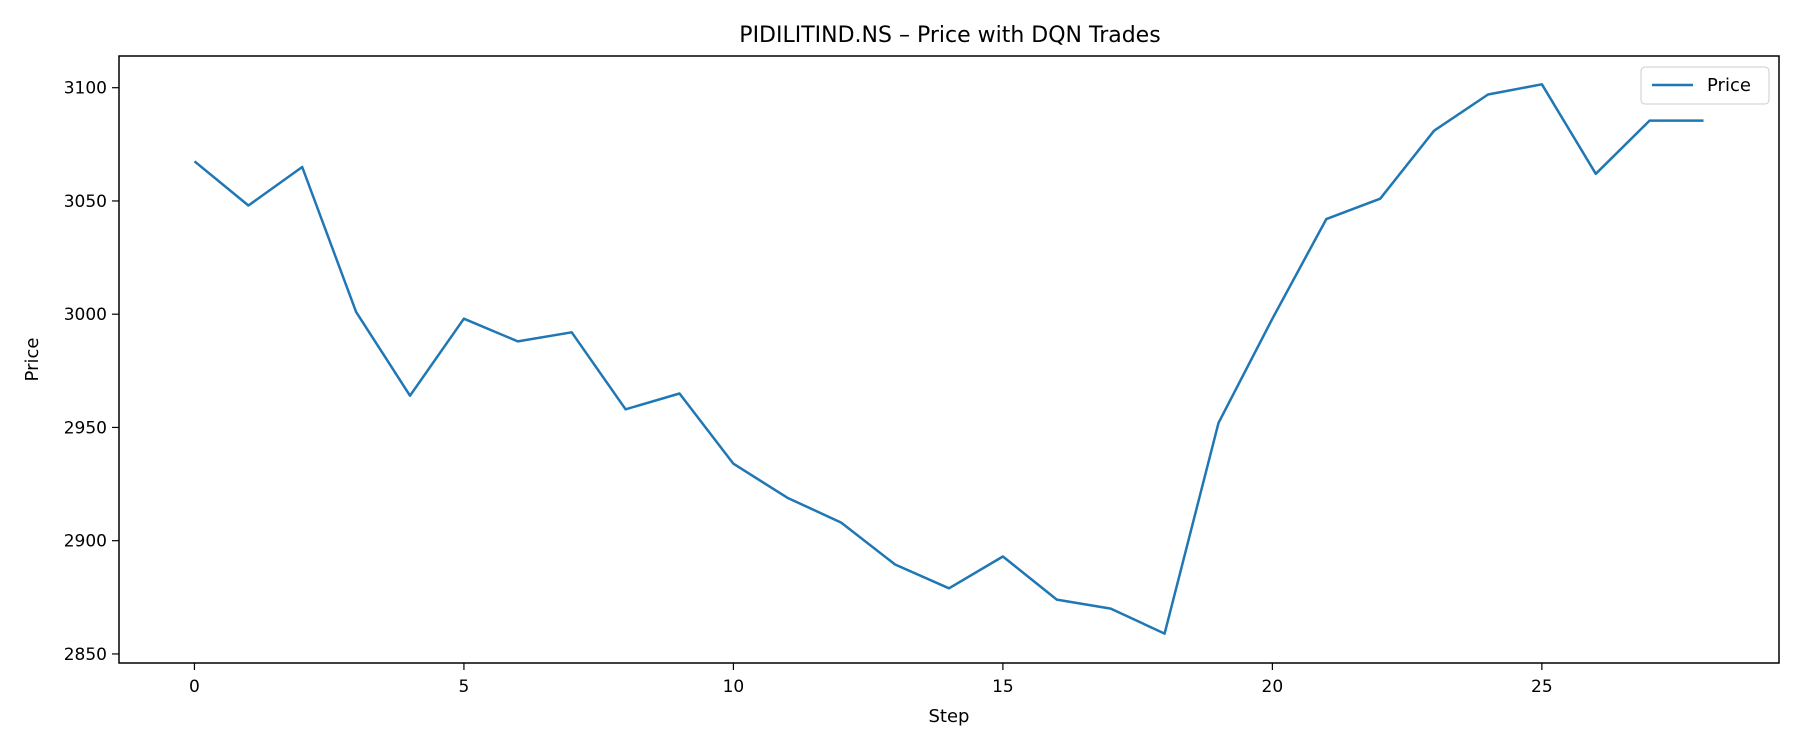  I want to click on x-axis-label: Step, so click(949, 716).